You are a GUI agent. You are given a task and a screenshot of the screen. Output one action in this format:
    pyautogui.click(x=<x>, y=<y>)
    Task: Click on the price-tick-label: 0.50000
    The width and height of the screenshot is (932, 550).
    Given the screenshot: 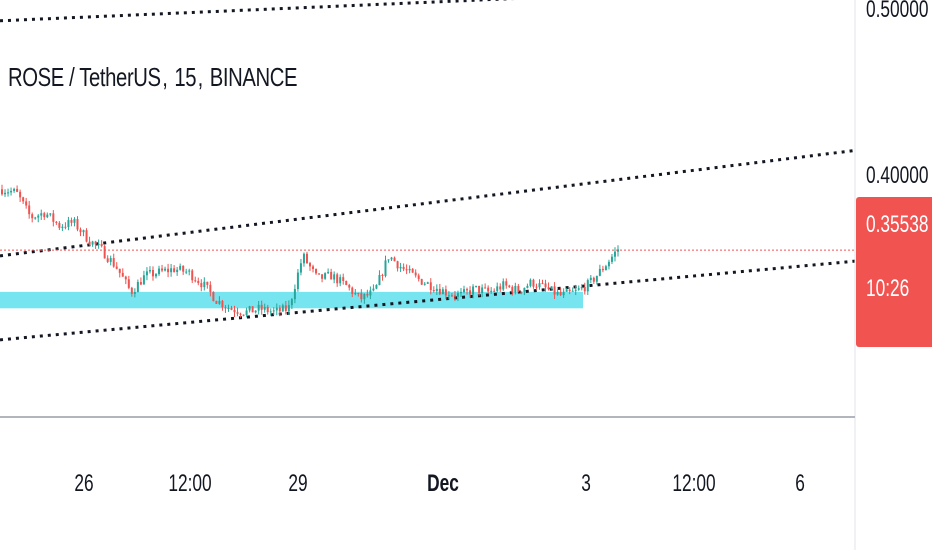 What is the action you would take?
    pyautogui.click(x=897, y=11)
    